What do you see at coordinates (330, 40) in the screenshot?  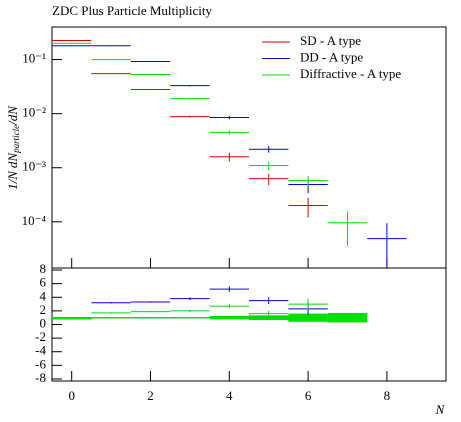 I see `legend-label: SD - A type` at bounding box center [330, 40].